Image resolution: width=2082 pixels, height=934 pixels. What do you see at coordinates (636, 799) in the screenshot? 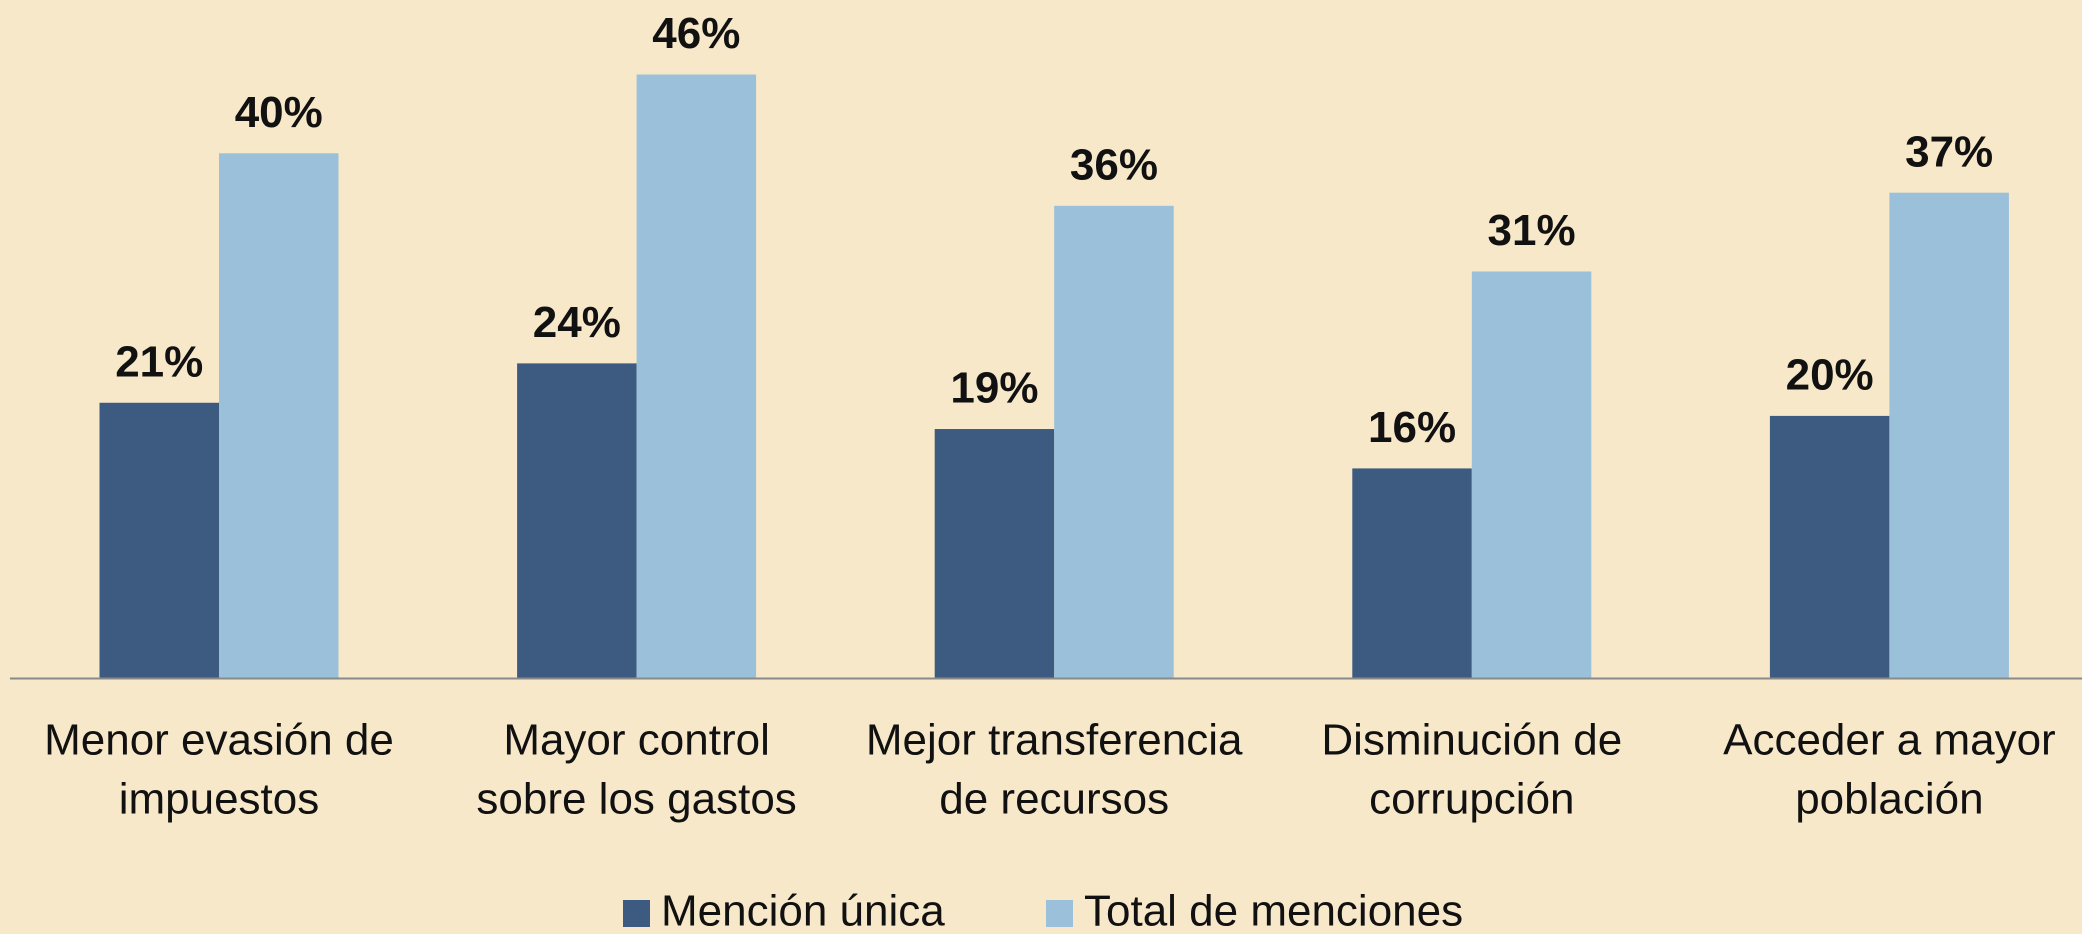
I see `x-tick-label: sobre los gastos` at bounding box center [636, 799].